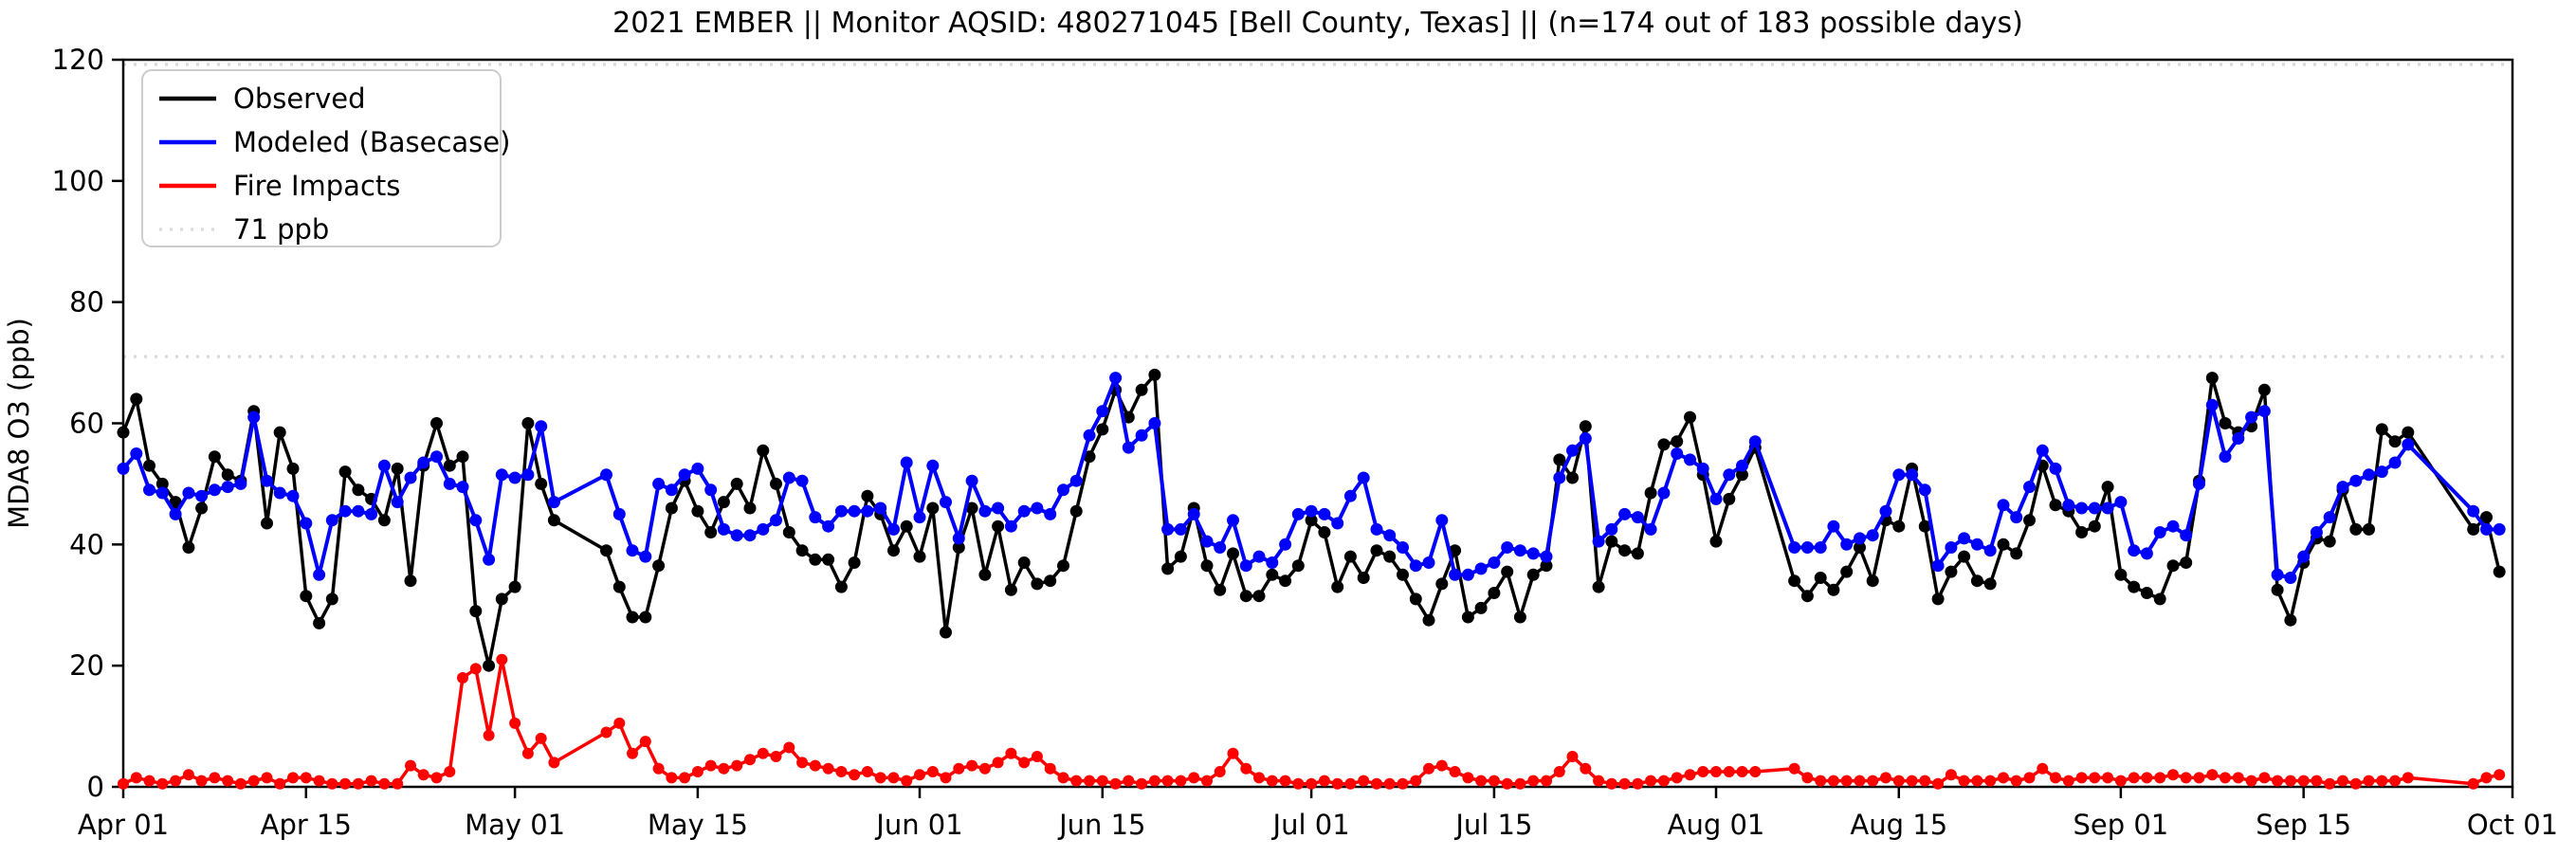 The image size is (2576, 857). I want to click on y-tick-label: 80, so click(86, 302).